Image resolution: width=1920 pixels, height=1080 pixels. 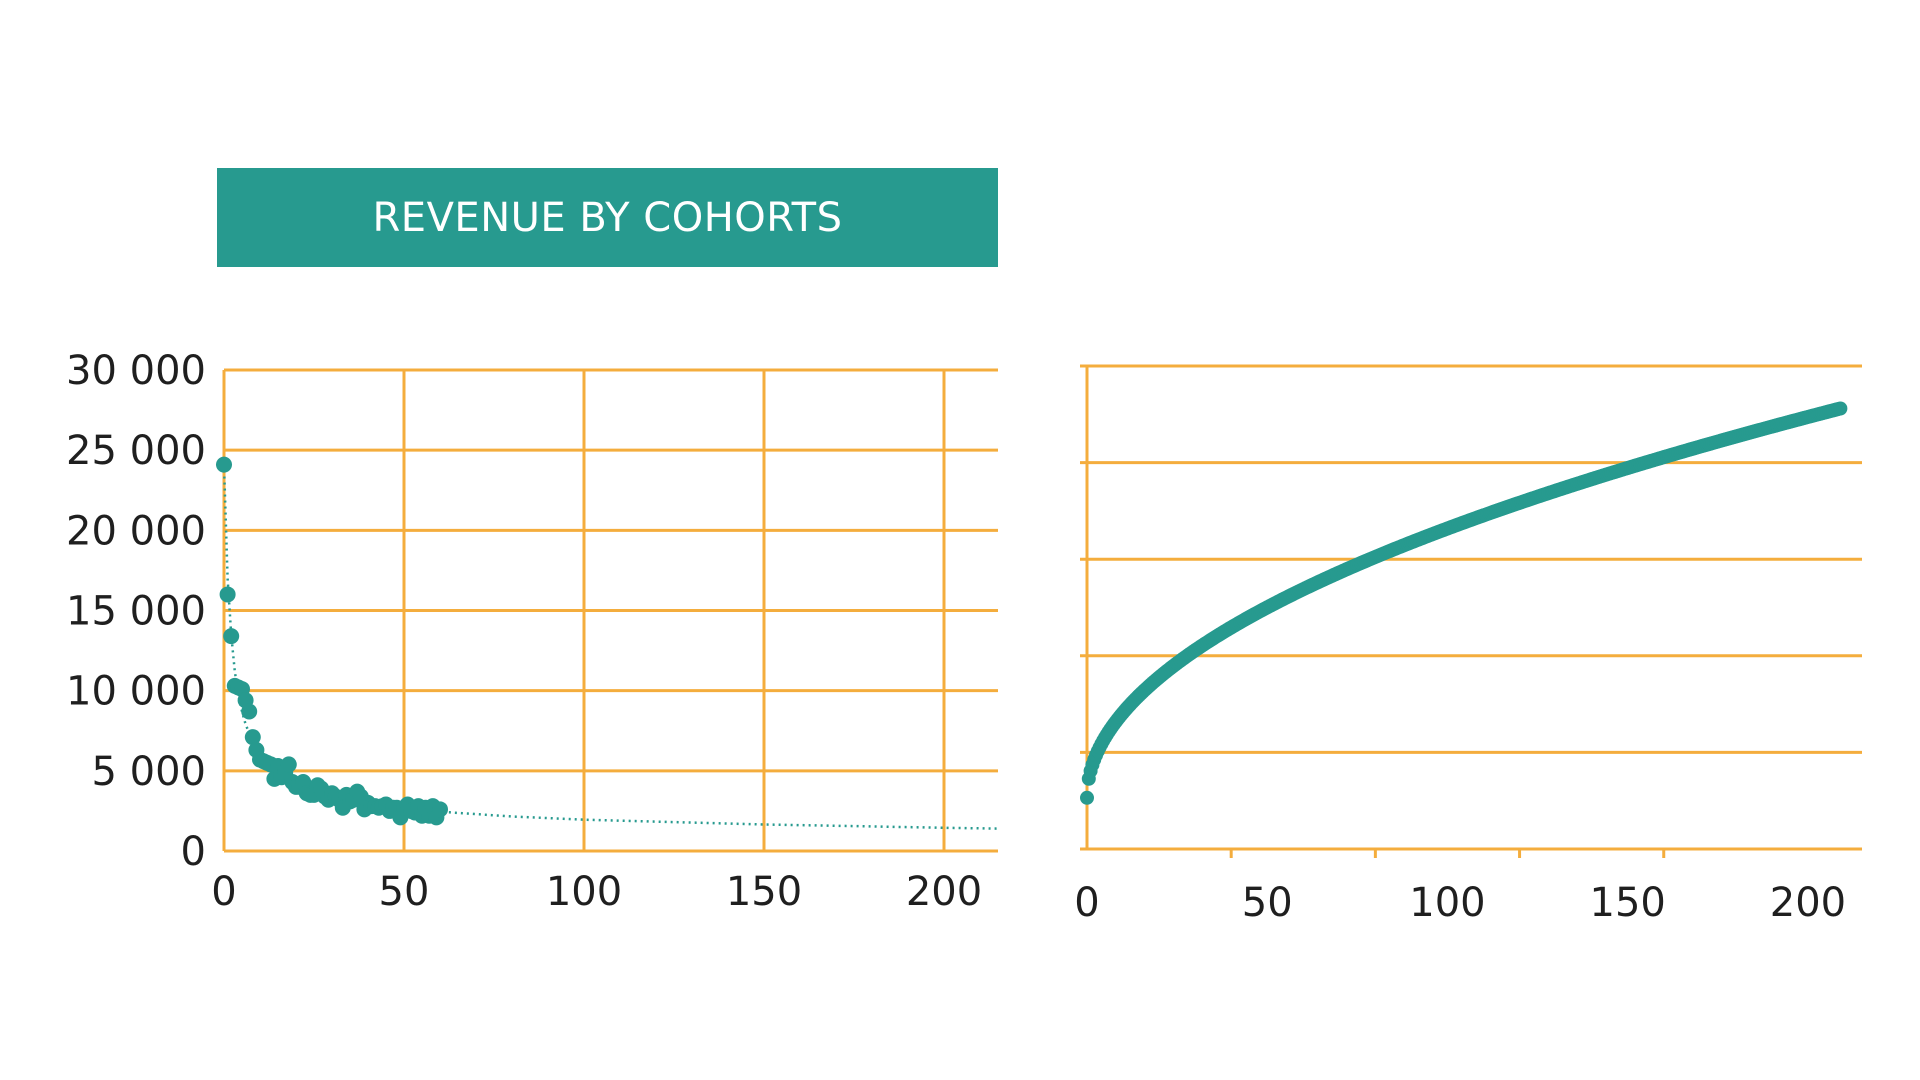 I want to click on chart-title: REVENUE BY COHORTS, so click(x=607, y=217).